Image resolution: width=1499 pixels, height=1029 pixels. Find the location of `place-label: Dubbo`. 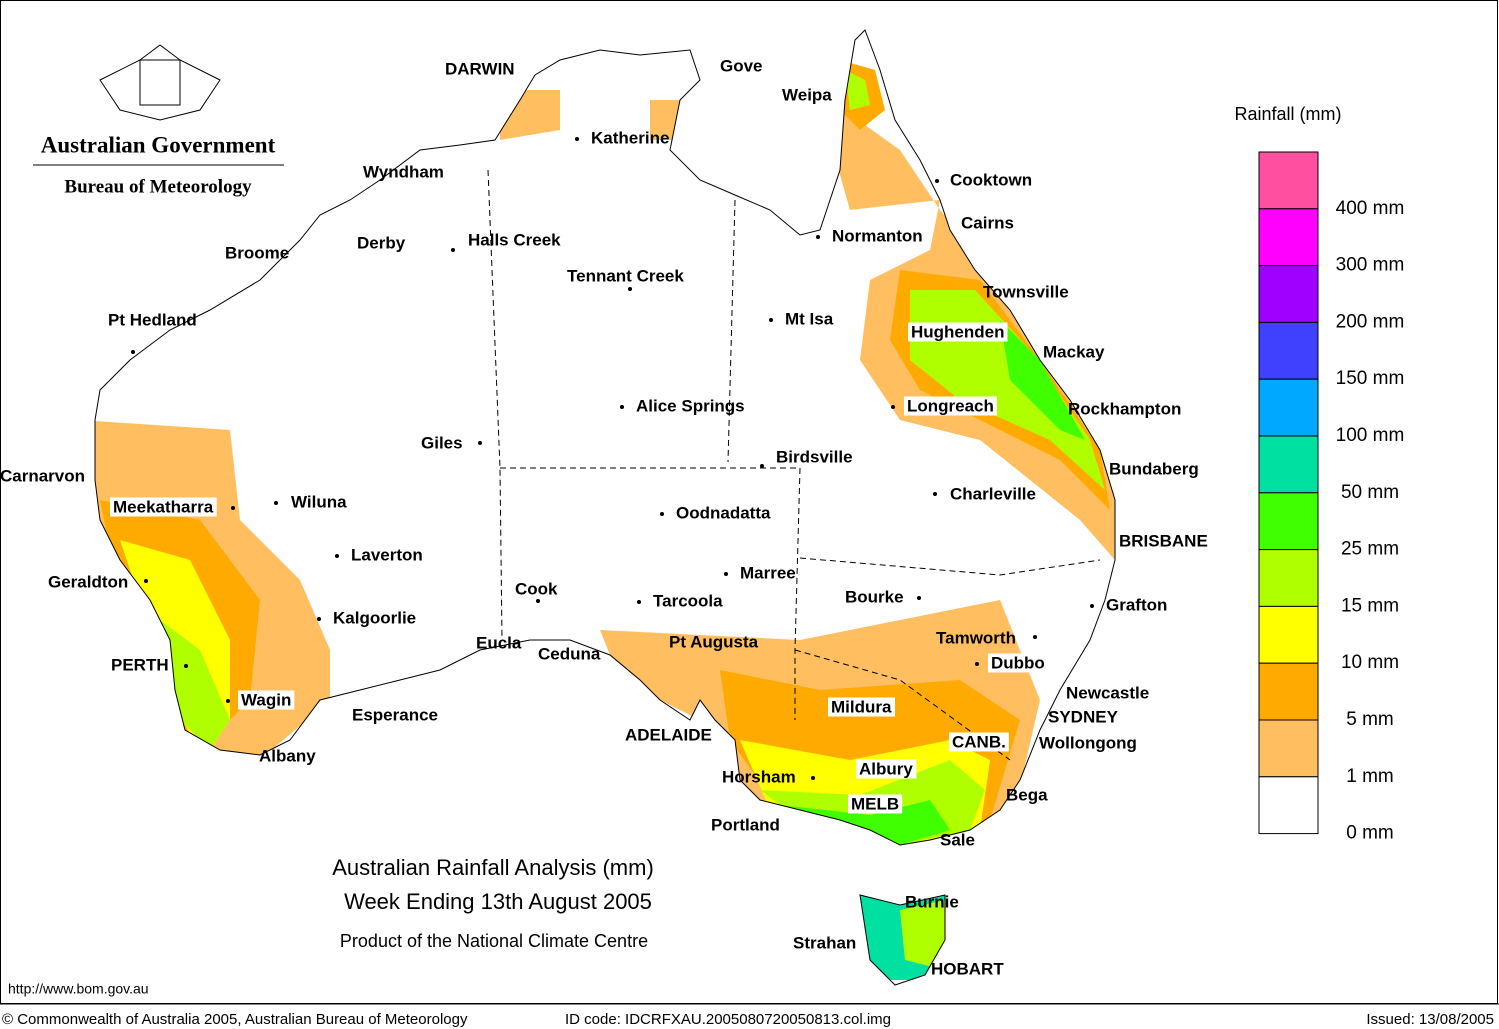

place-label: Dubbo is located at coordinates (1018, 662).